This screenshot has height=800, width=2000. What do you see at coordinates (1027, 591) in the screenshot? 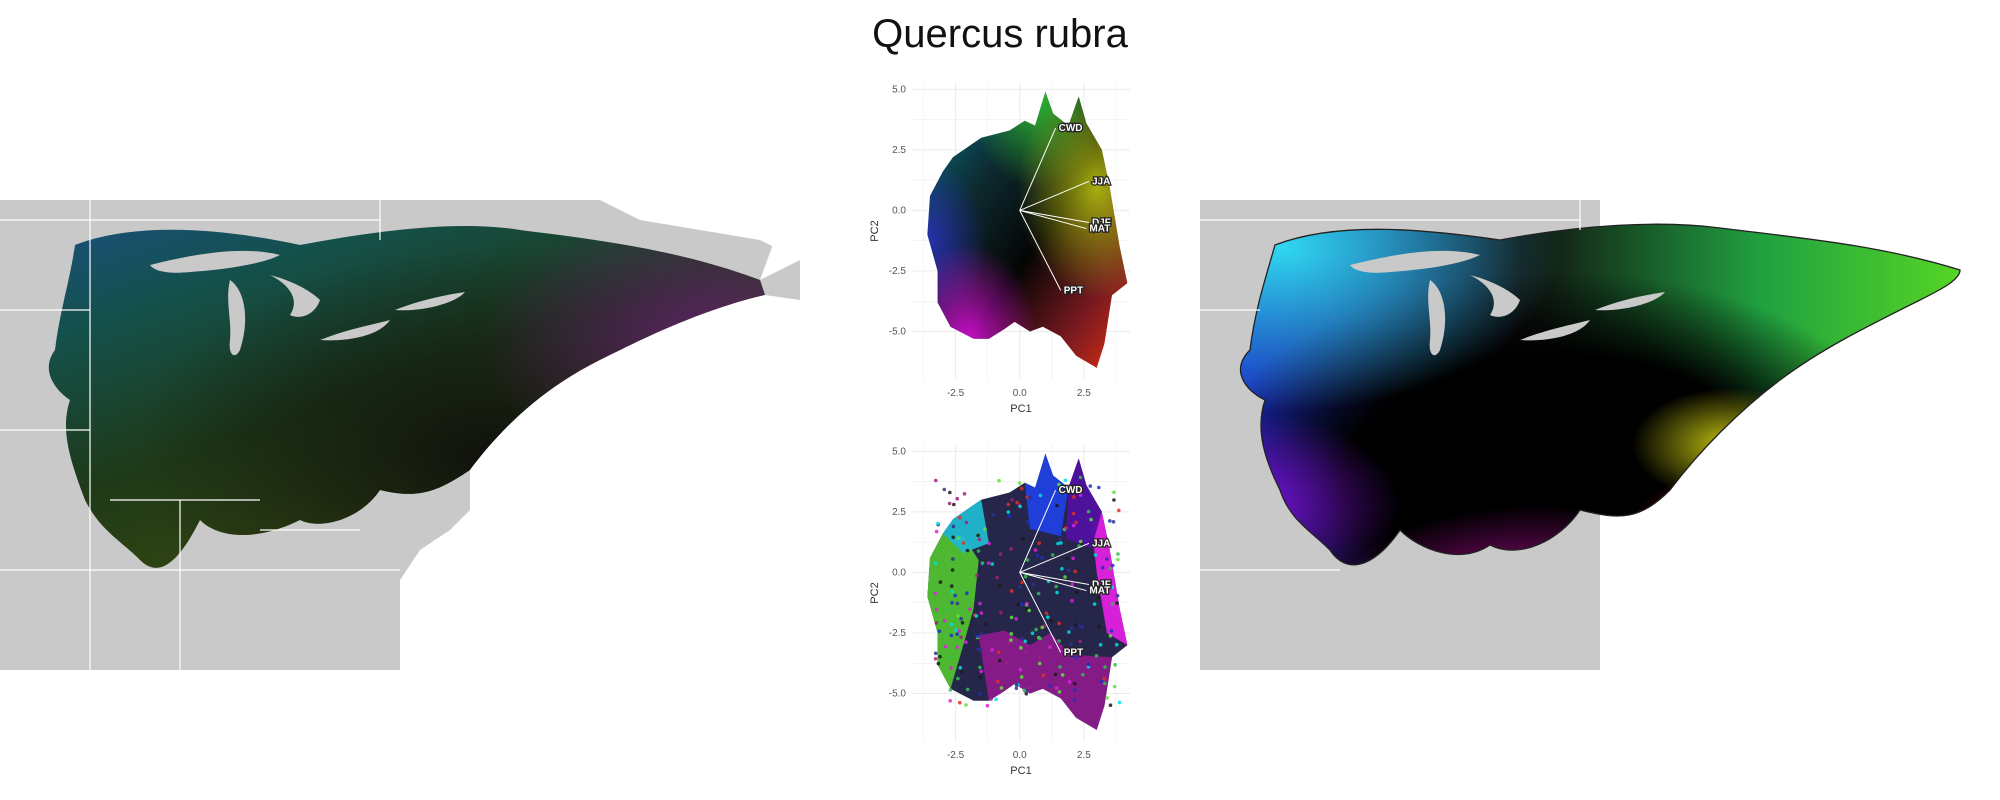
I see `pca-site-cloud` at bounding box center [1027, 591].